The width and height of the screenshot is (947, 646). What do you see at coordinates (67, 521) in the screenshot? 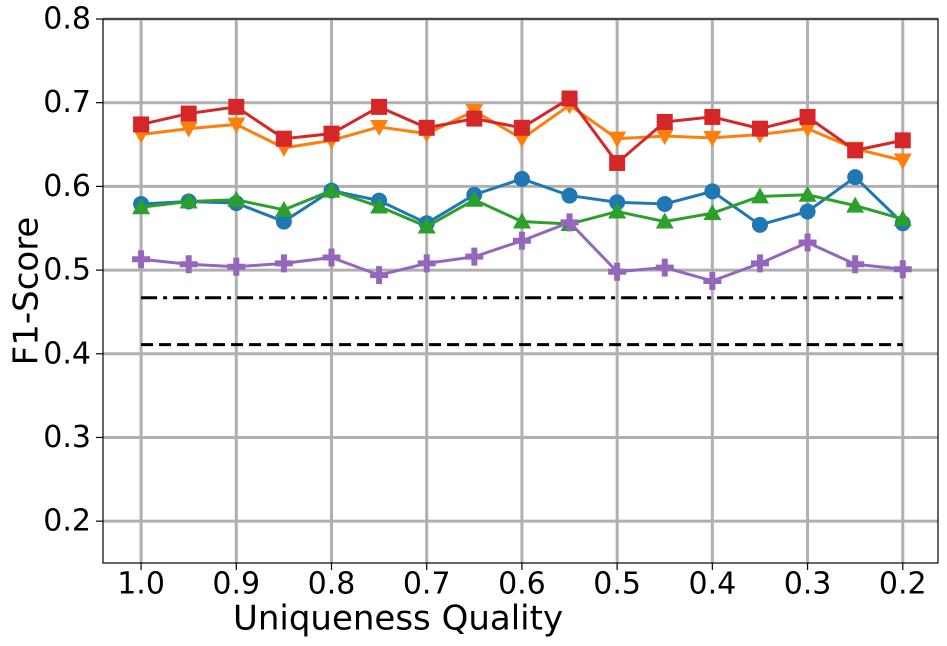
I see `y-tick-label: 0.2` at bounding box center [67, 521].